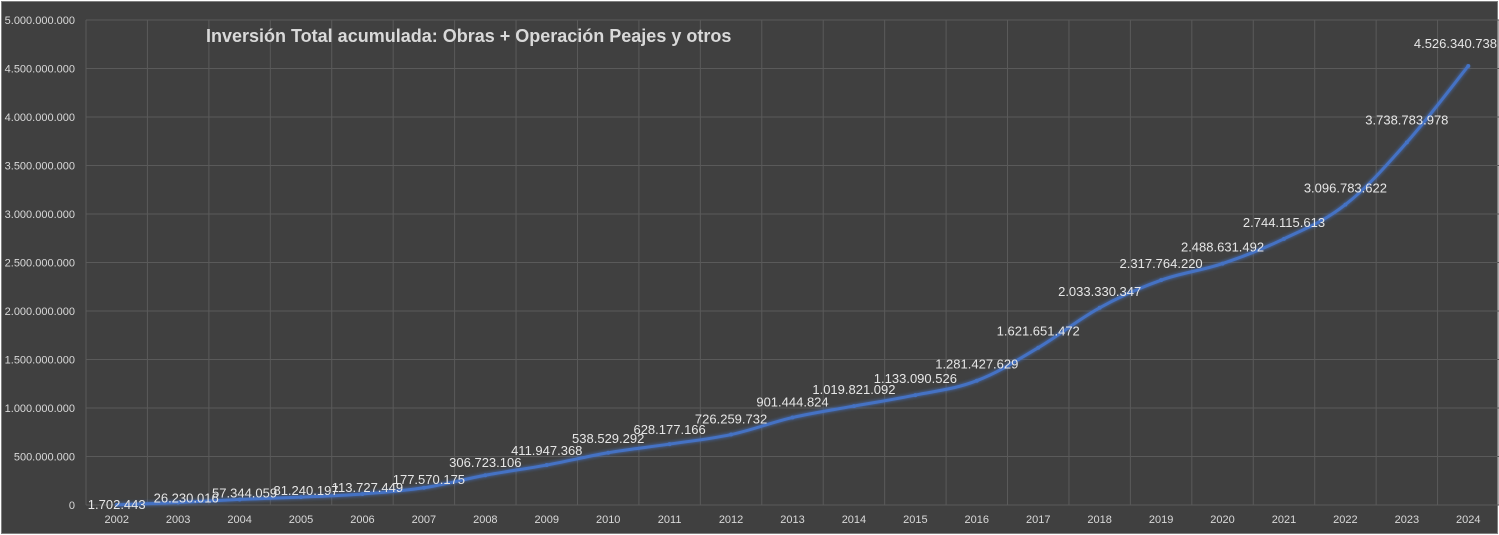  I want to click on y-tick-label: 2.000.000.000, so click(40, 312).